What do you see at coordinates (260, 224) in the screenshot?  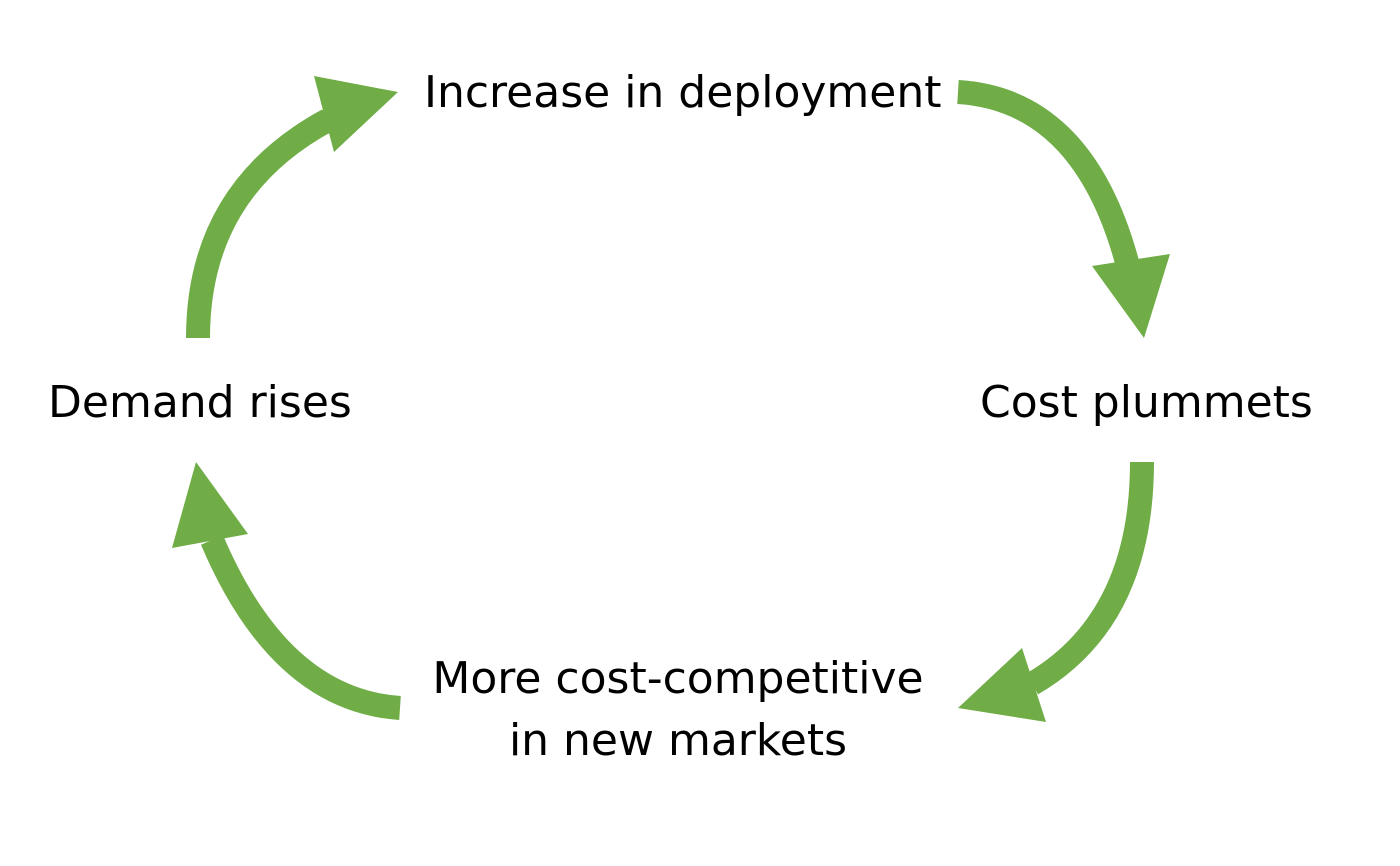 I see `arrow-left-to-top-shaft` at bounding box center [260, 224].